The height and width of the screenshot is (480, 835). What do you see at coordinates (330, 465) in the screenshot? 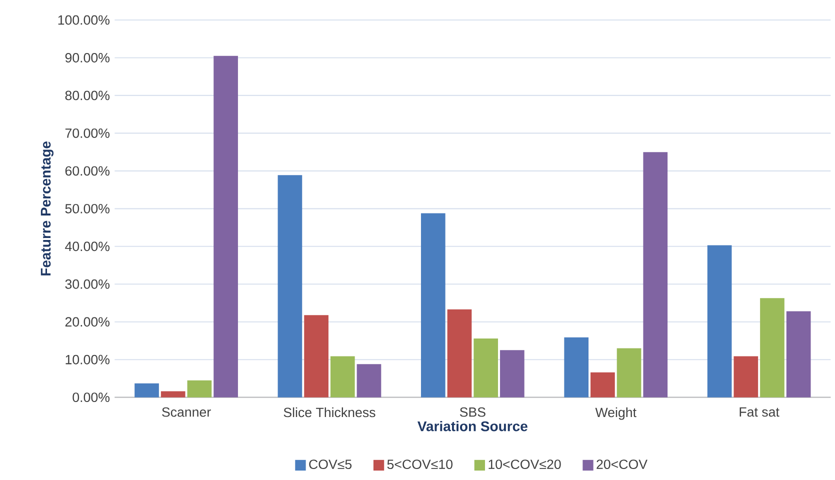
I see `legend-label: COV≤5` at bounding box center [330, 465].